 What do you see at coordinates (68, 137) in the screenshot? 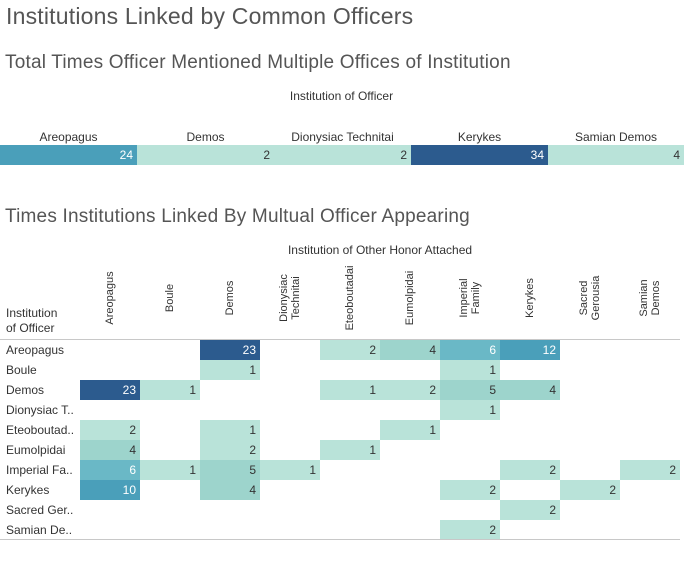
I see `bar-category-label: Areopagus` at bounding box center [68, 137].